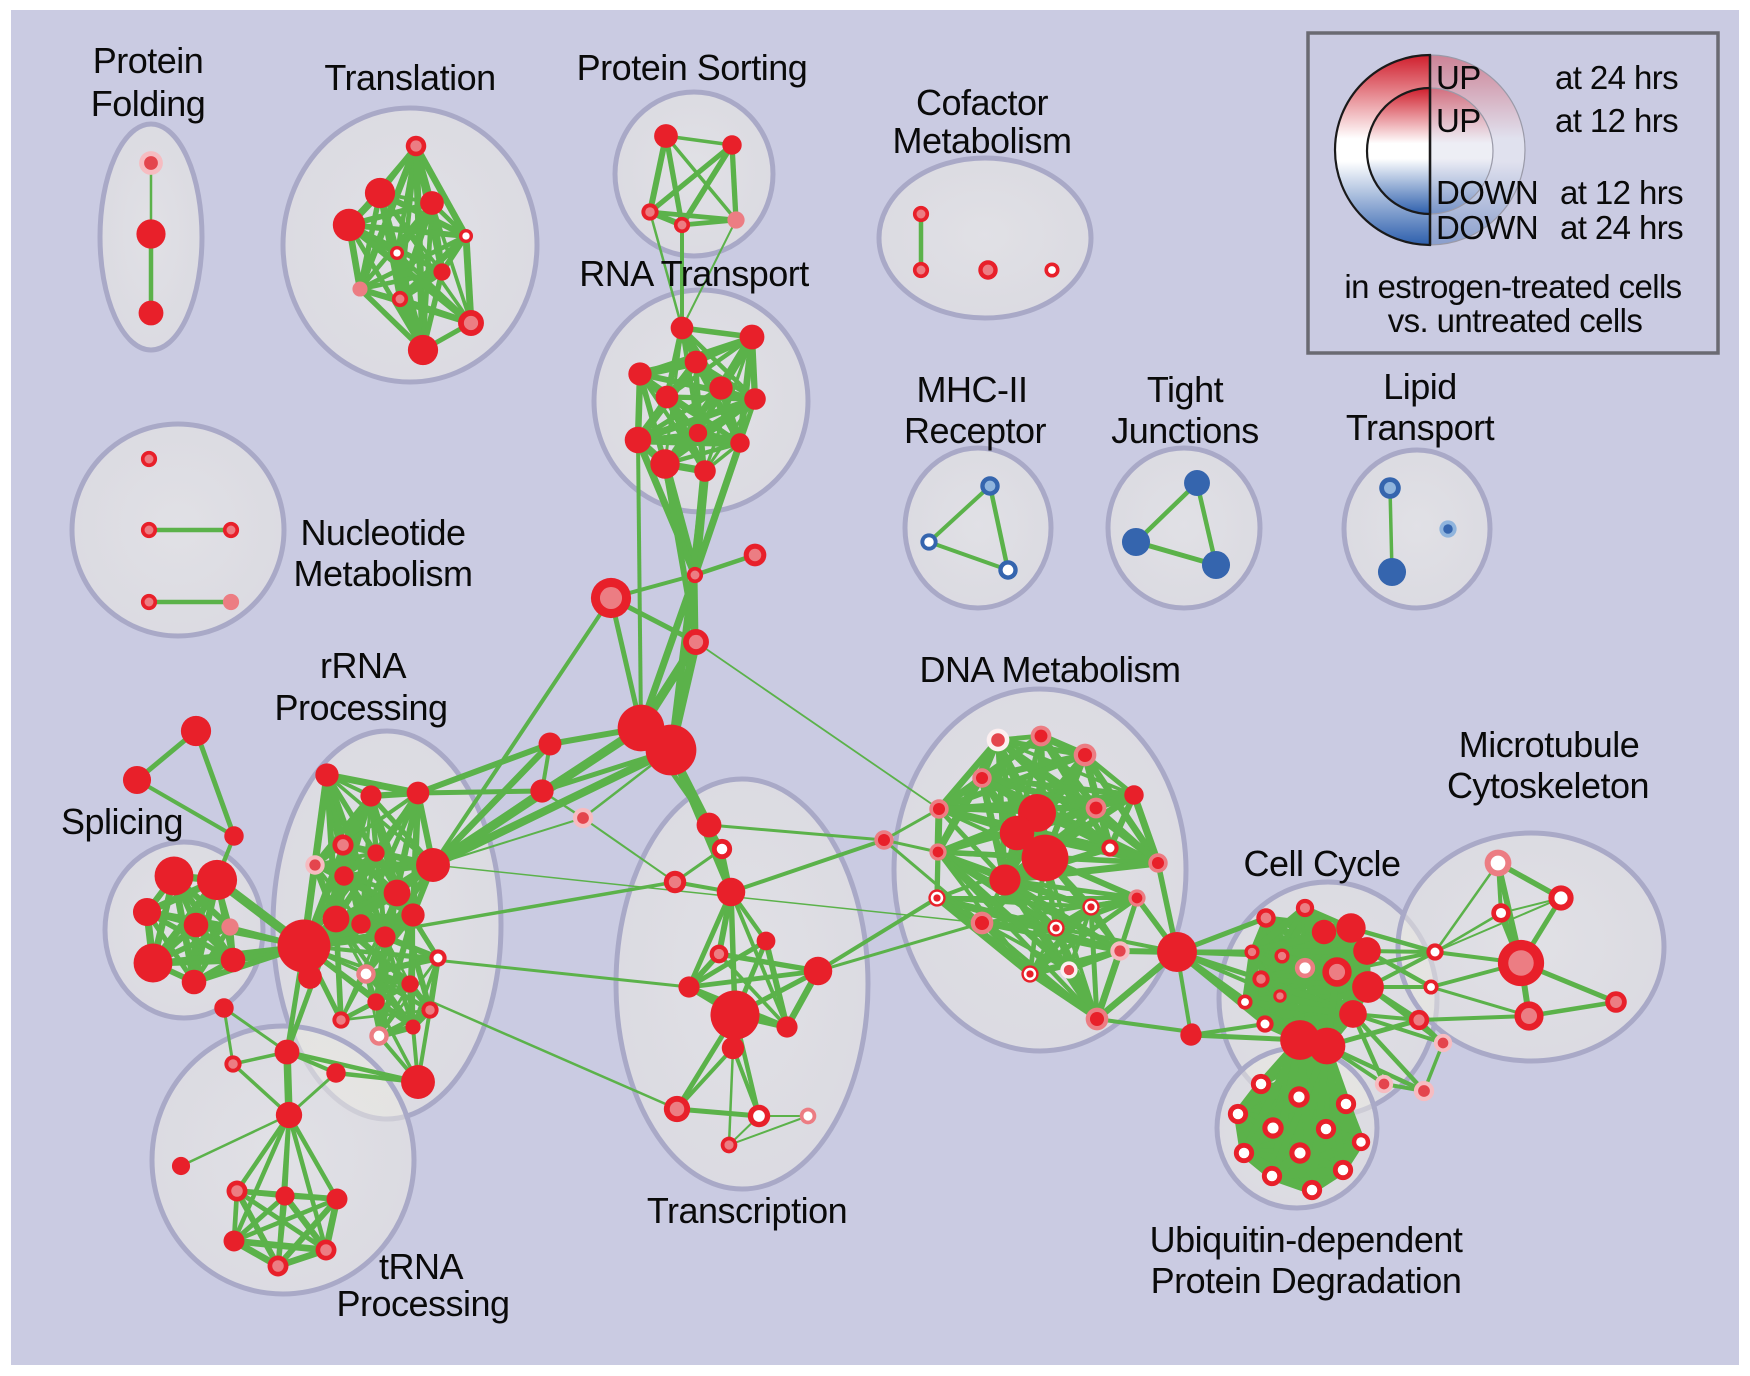  What do you see at coordinates (972, 389) in the screenshot?
I see `svg-text: MHC-II` at bounding box center [972, 389].